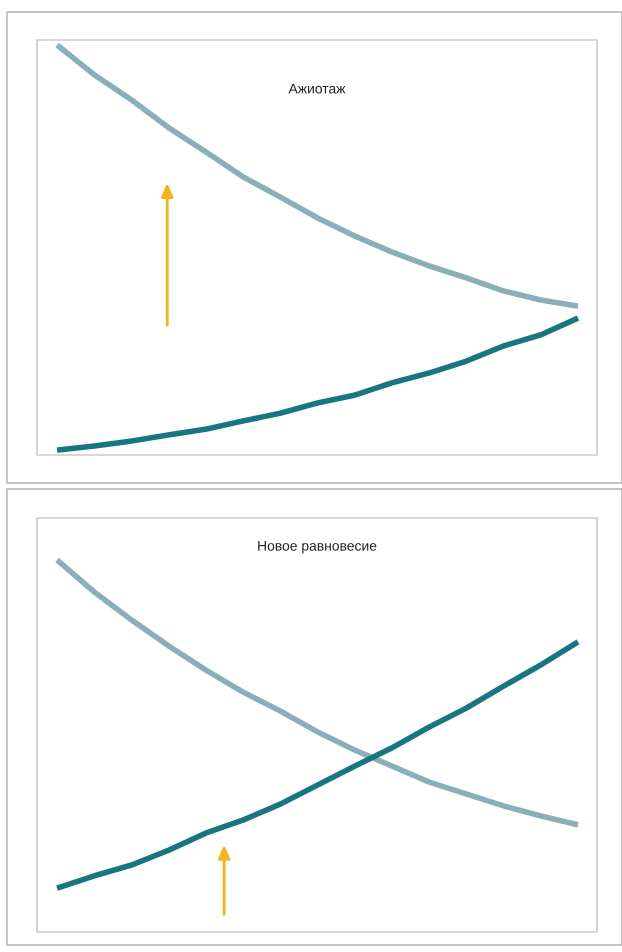 Image resolution: width=622 pixels, height=952 pixels. What do you see at coordinates (317, 547) in the screenshot?
I see `text: Новое равновесие` at bounding box center [317, 547].